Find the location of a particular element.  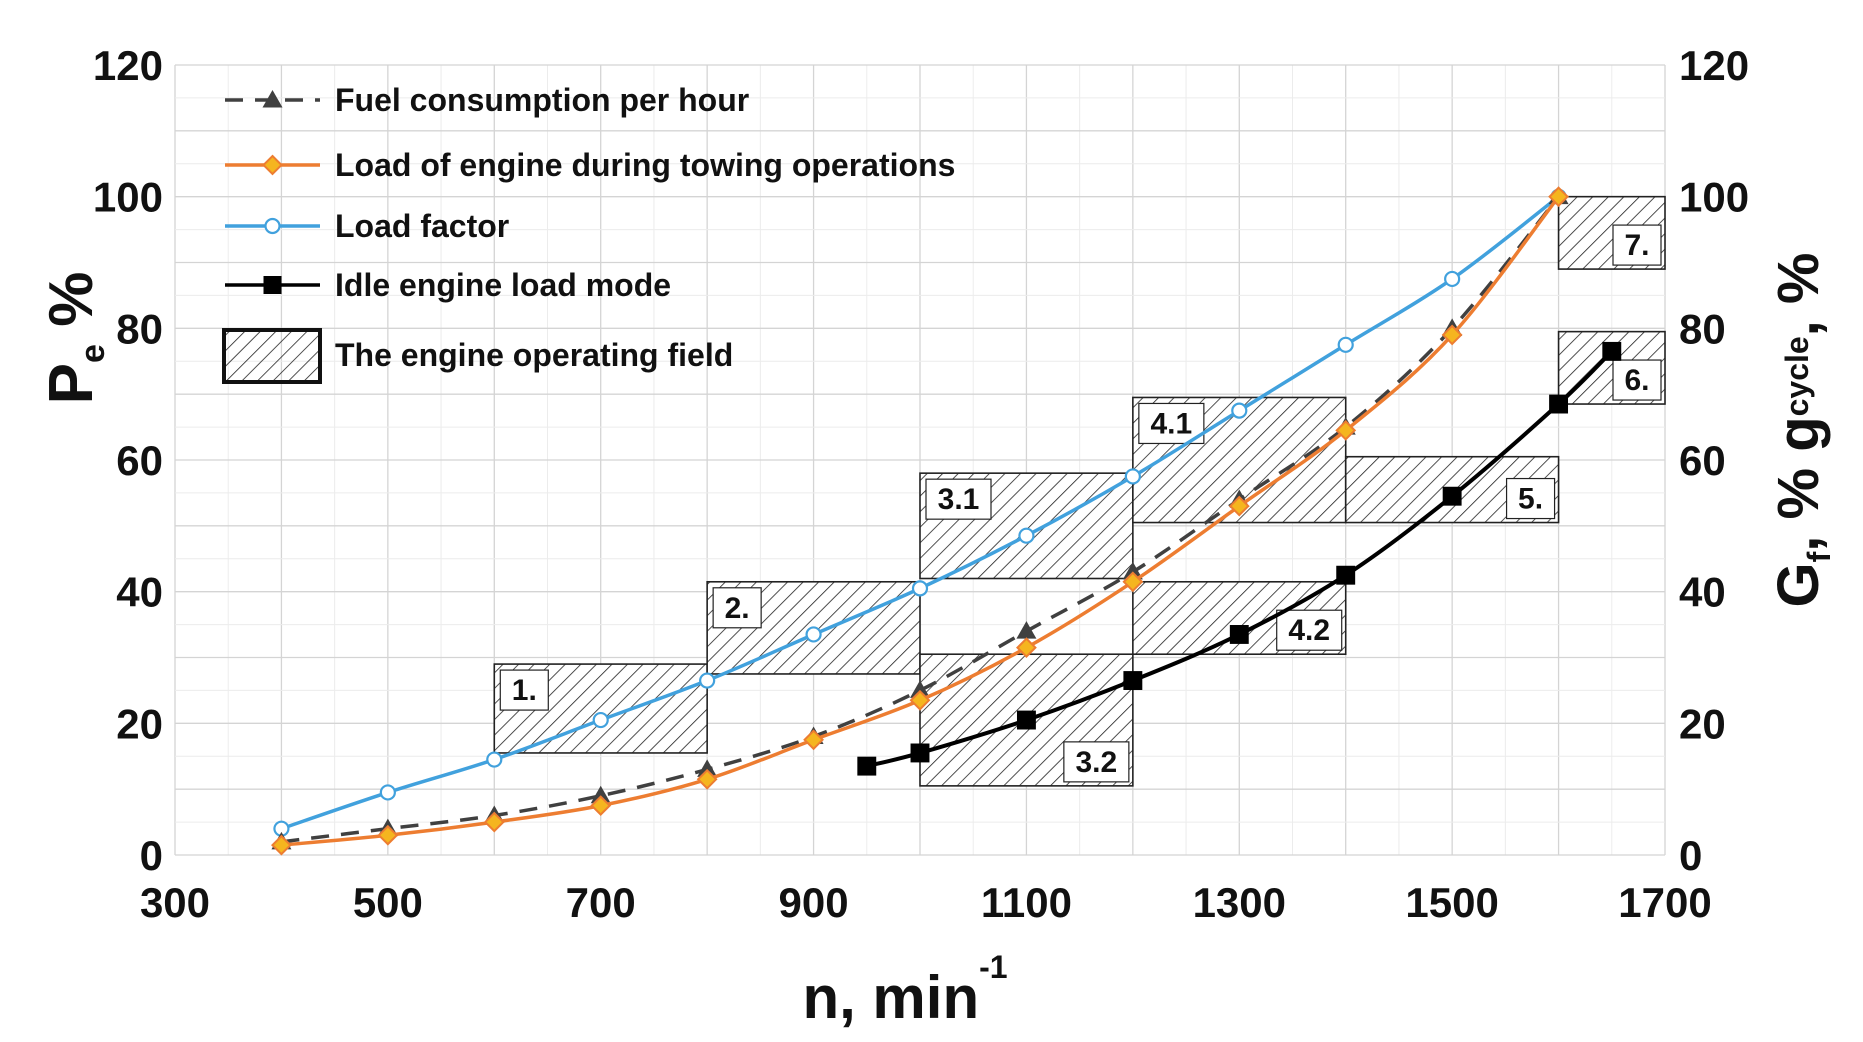

x-tick-label: 700 is located at coordinates (601, 902).